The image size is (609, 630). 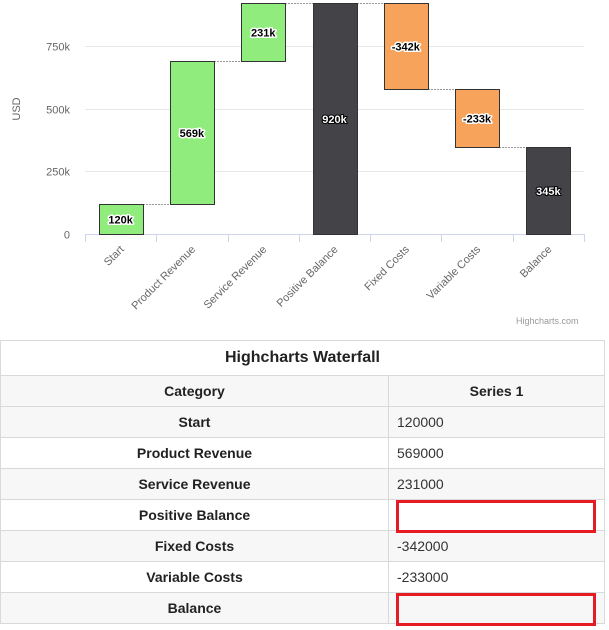 What do you see at coordinates (536, 262) in the screenshot?
I see `x-category-label: Balance` at bounding box center [536, 262].